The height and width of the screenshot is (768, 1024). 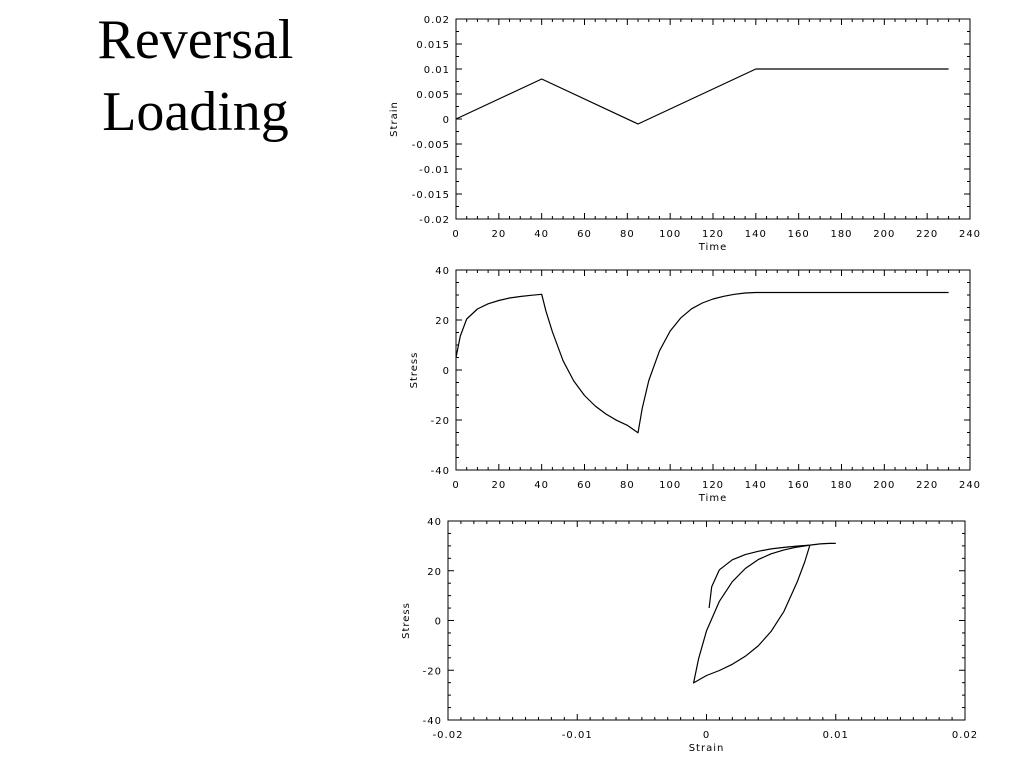 What do you see at coordinates (433, 45) in the screenshot?
I see `y-tick-label: 0.015` at bounding box center [433, 45].